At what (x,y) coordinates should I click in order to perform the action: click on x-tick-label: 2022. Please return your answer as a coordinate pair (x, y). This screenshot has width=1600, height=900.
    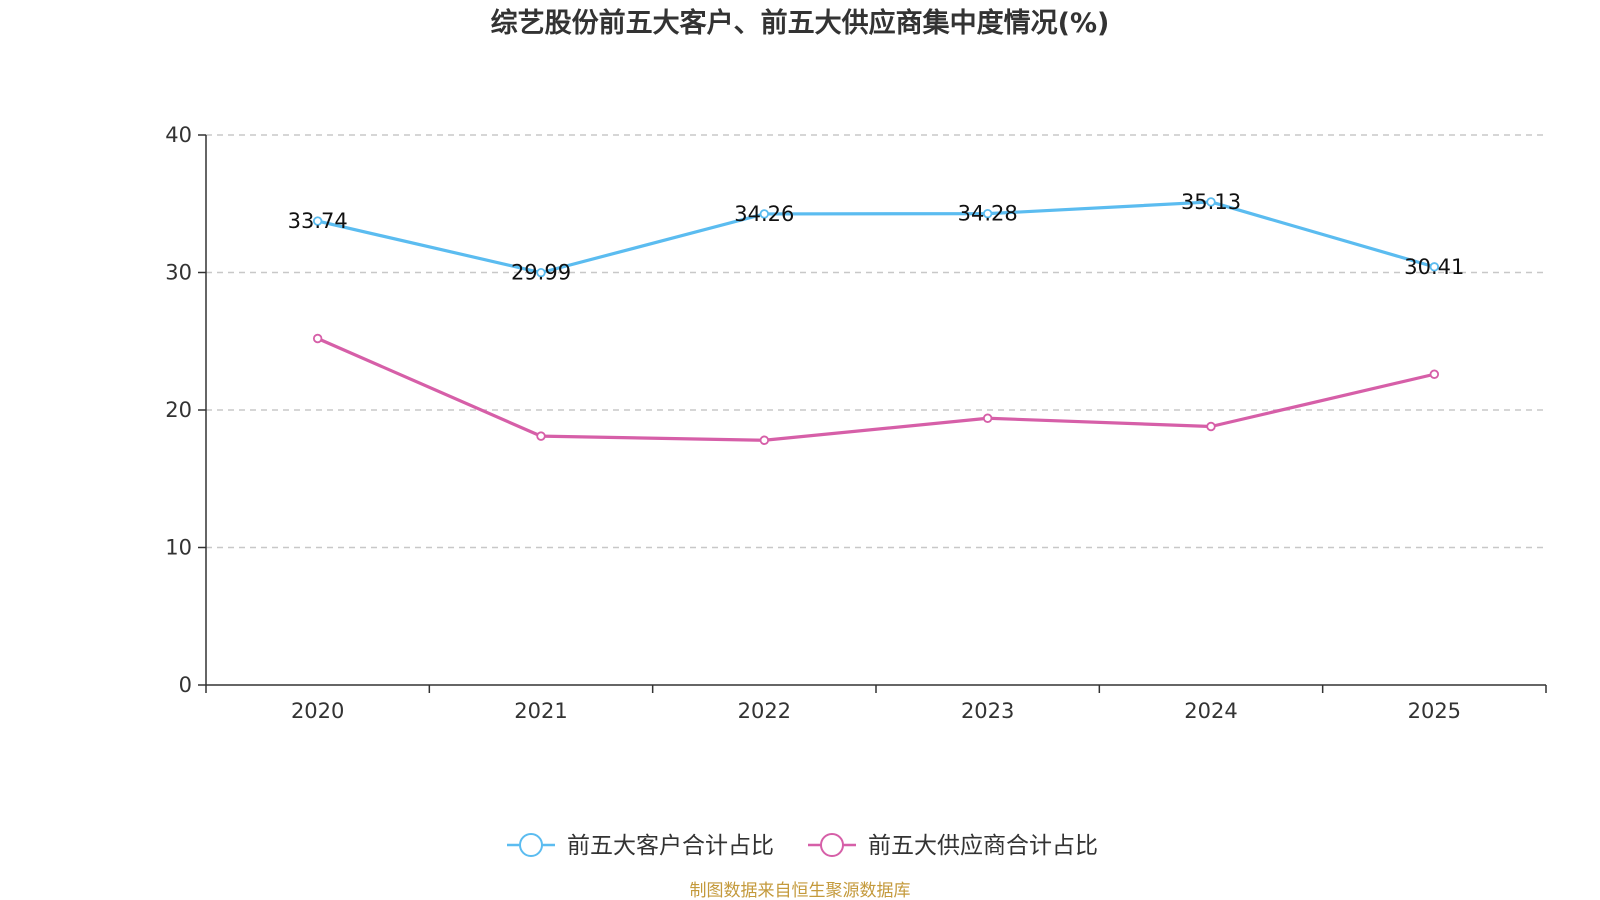
    Looking at the image, I should click on (764, 711).